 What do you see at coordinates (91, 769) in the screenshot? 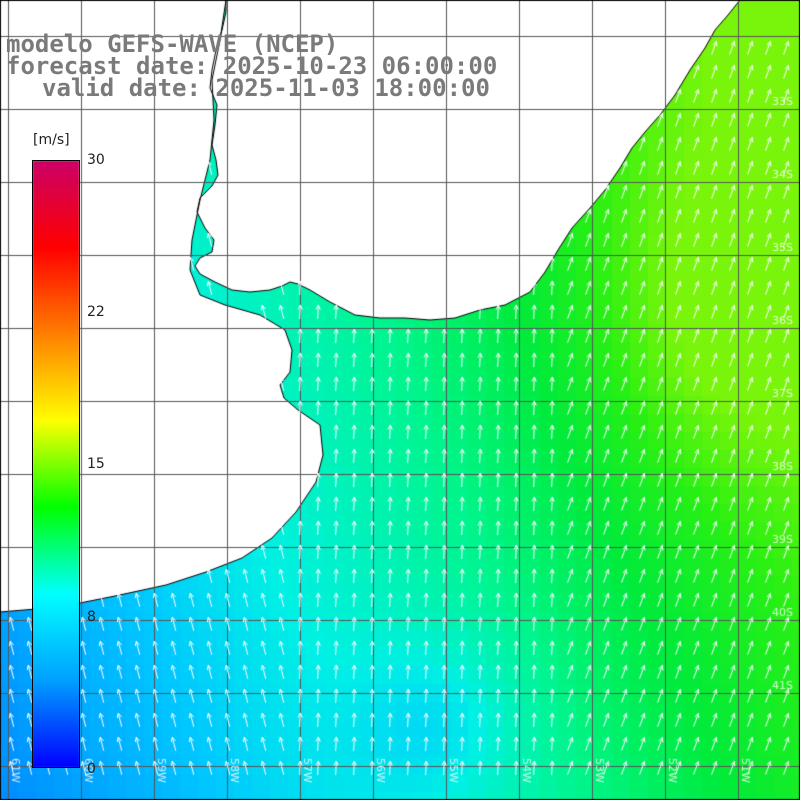
I see `colorbar-tick-0: 0` at bounding box center [91, 769].